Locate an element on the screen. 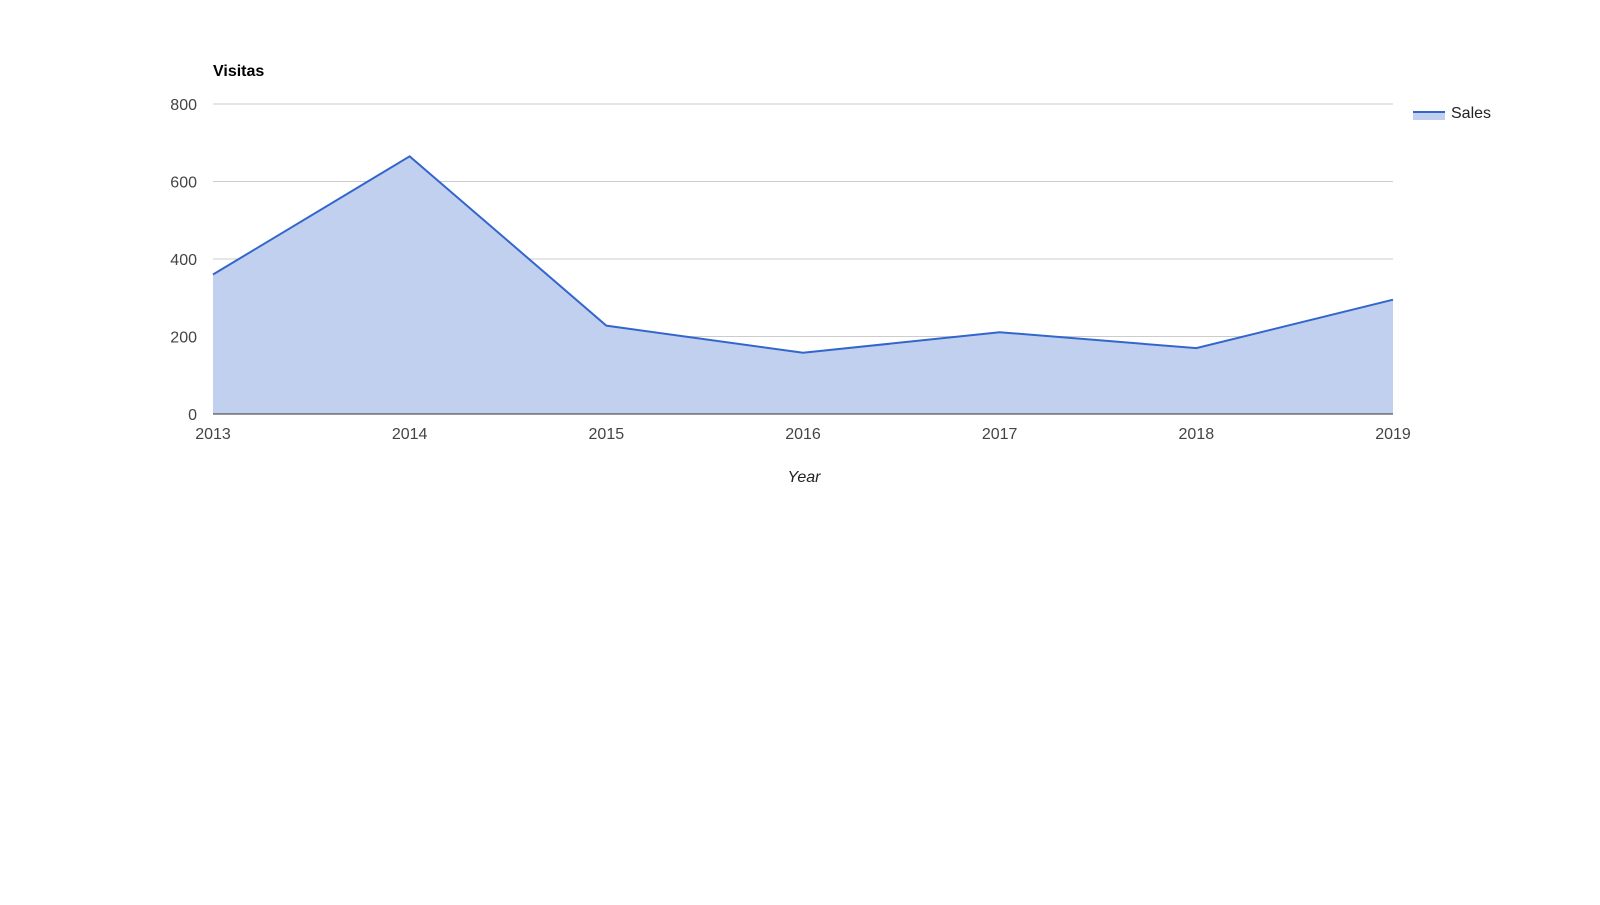 The height and width of the screenshot is (905, 1600). legend-swatch-area is located at coordinates (1429, 116).